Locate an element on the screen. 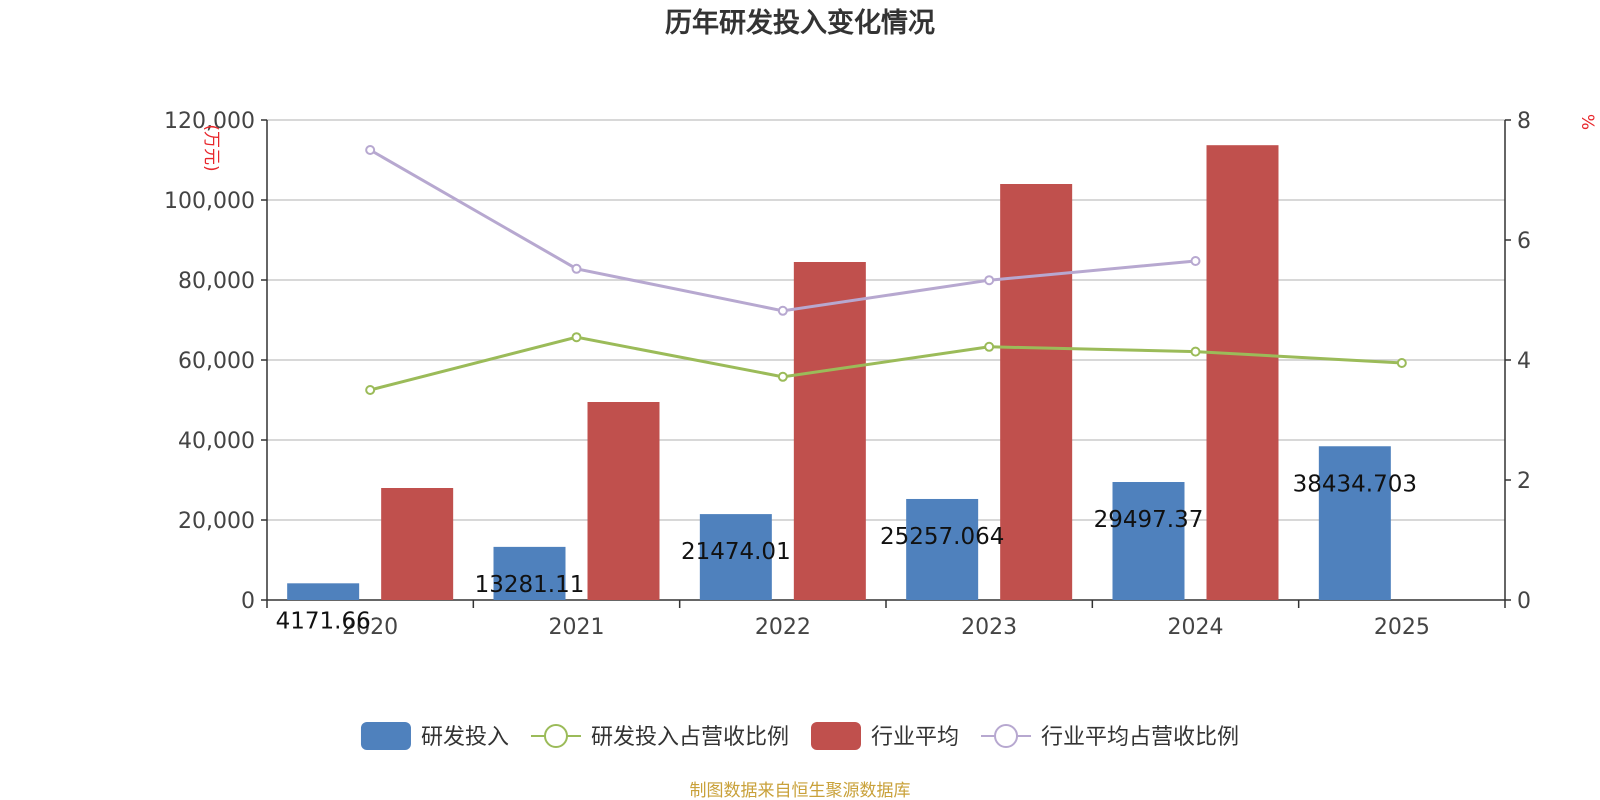  legend-item: 研发投入 is located at coordinates (434, 736).